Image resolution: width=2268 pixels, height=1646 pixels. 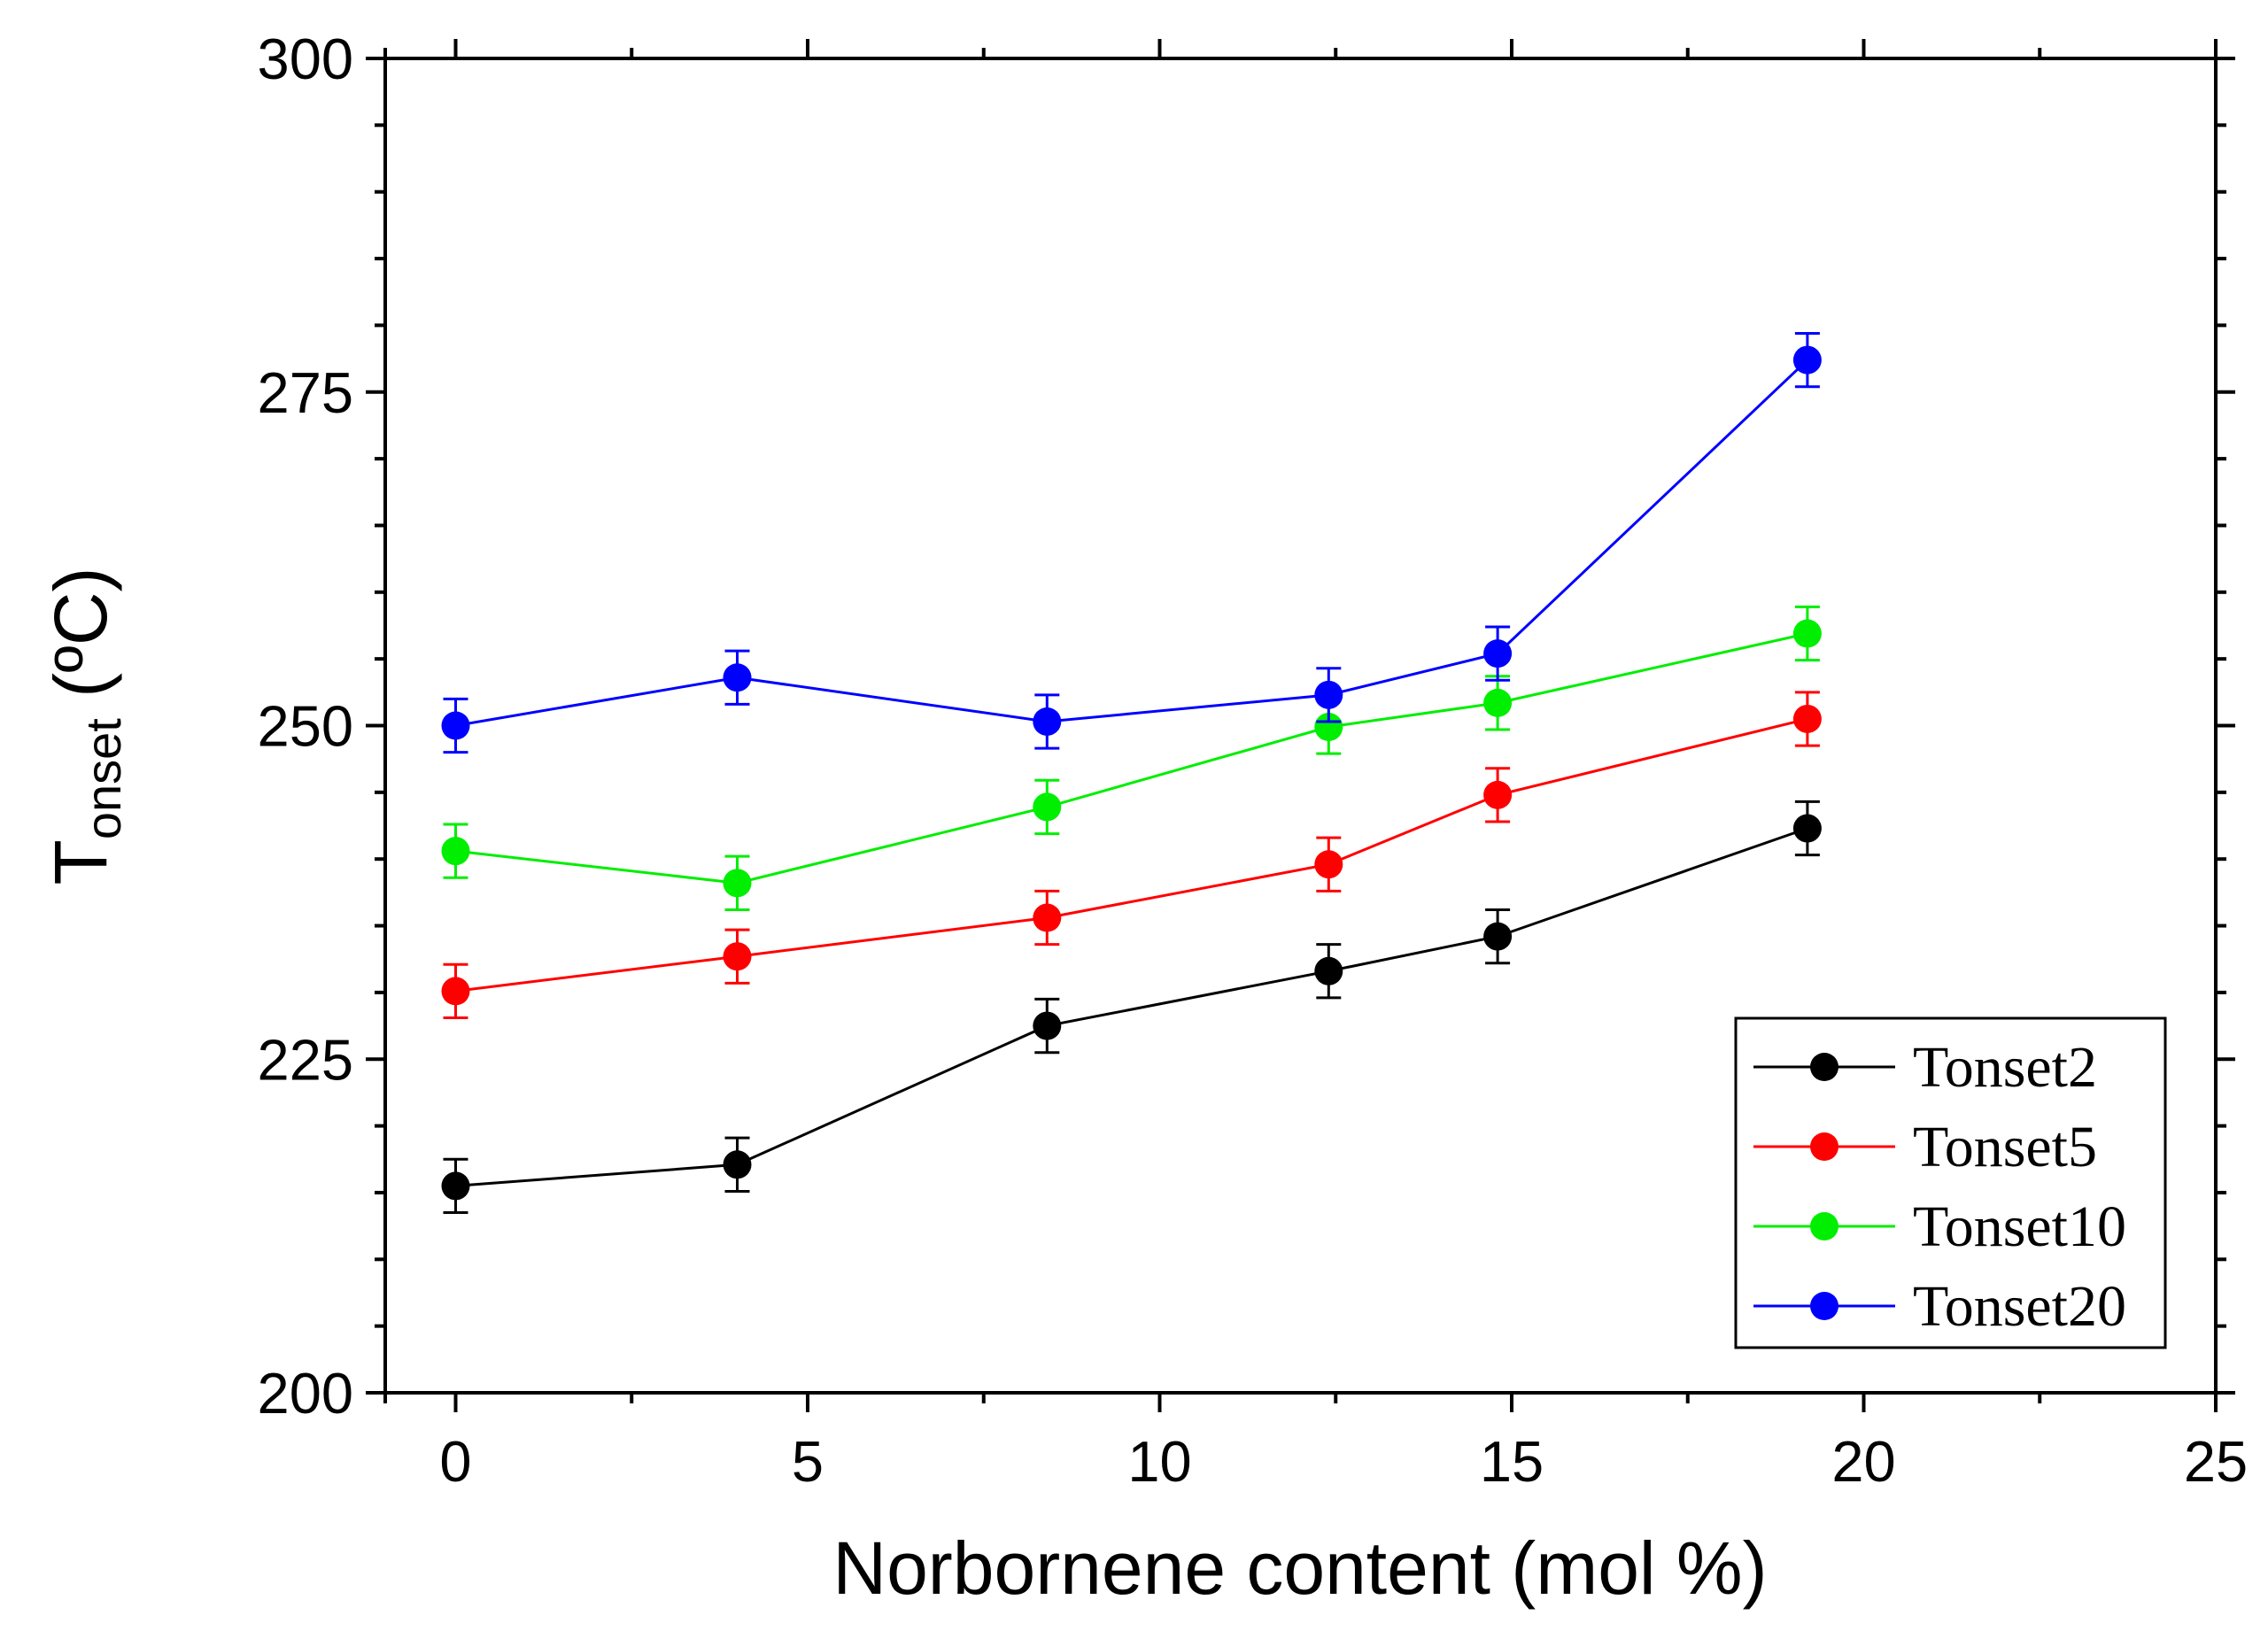 I want to click on x-axis-title: Norbornene content (mol %), so click(x=1299, y=1568).